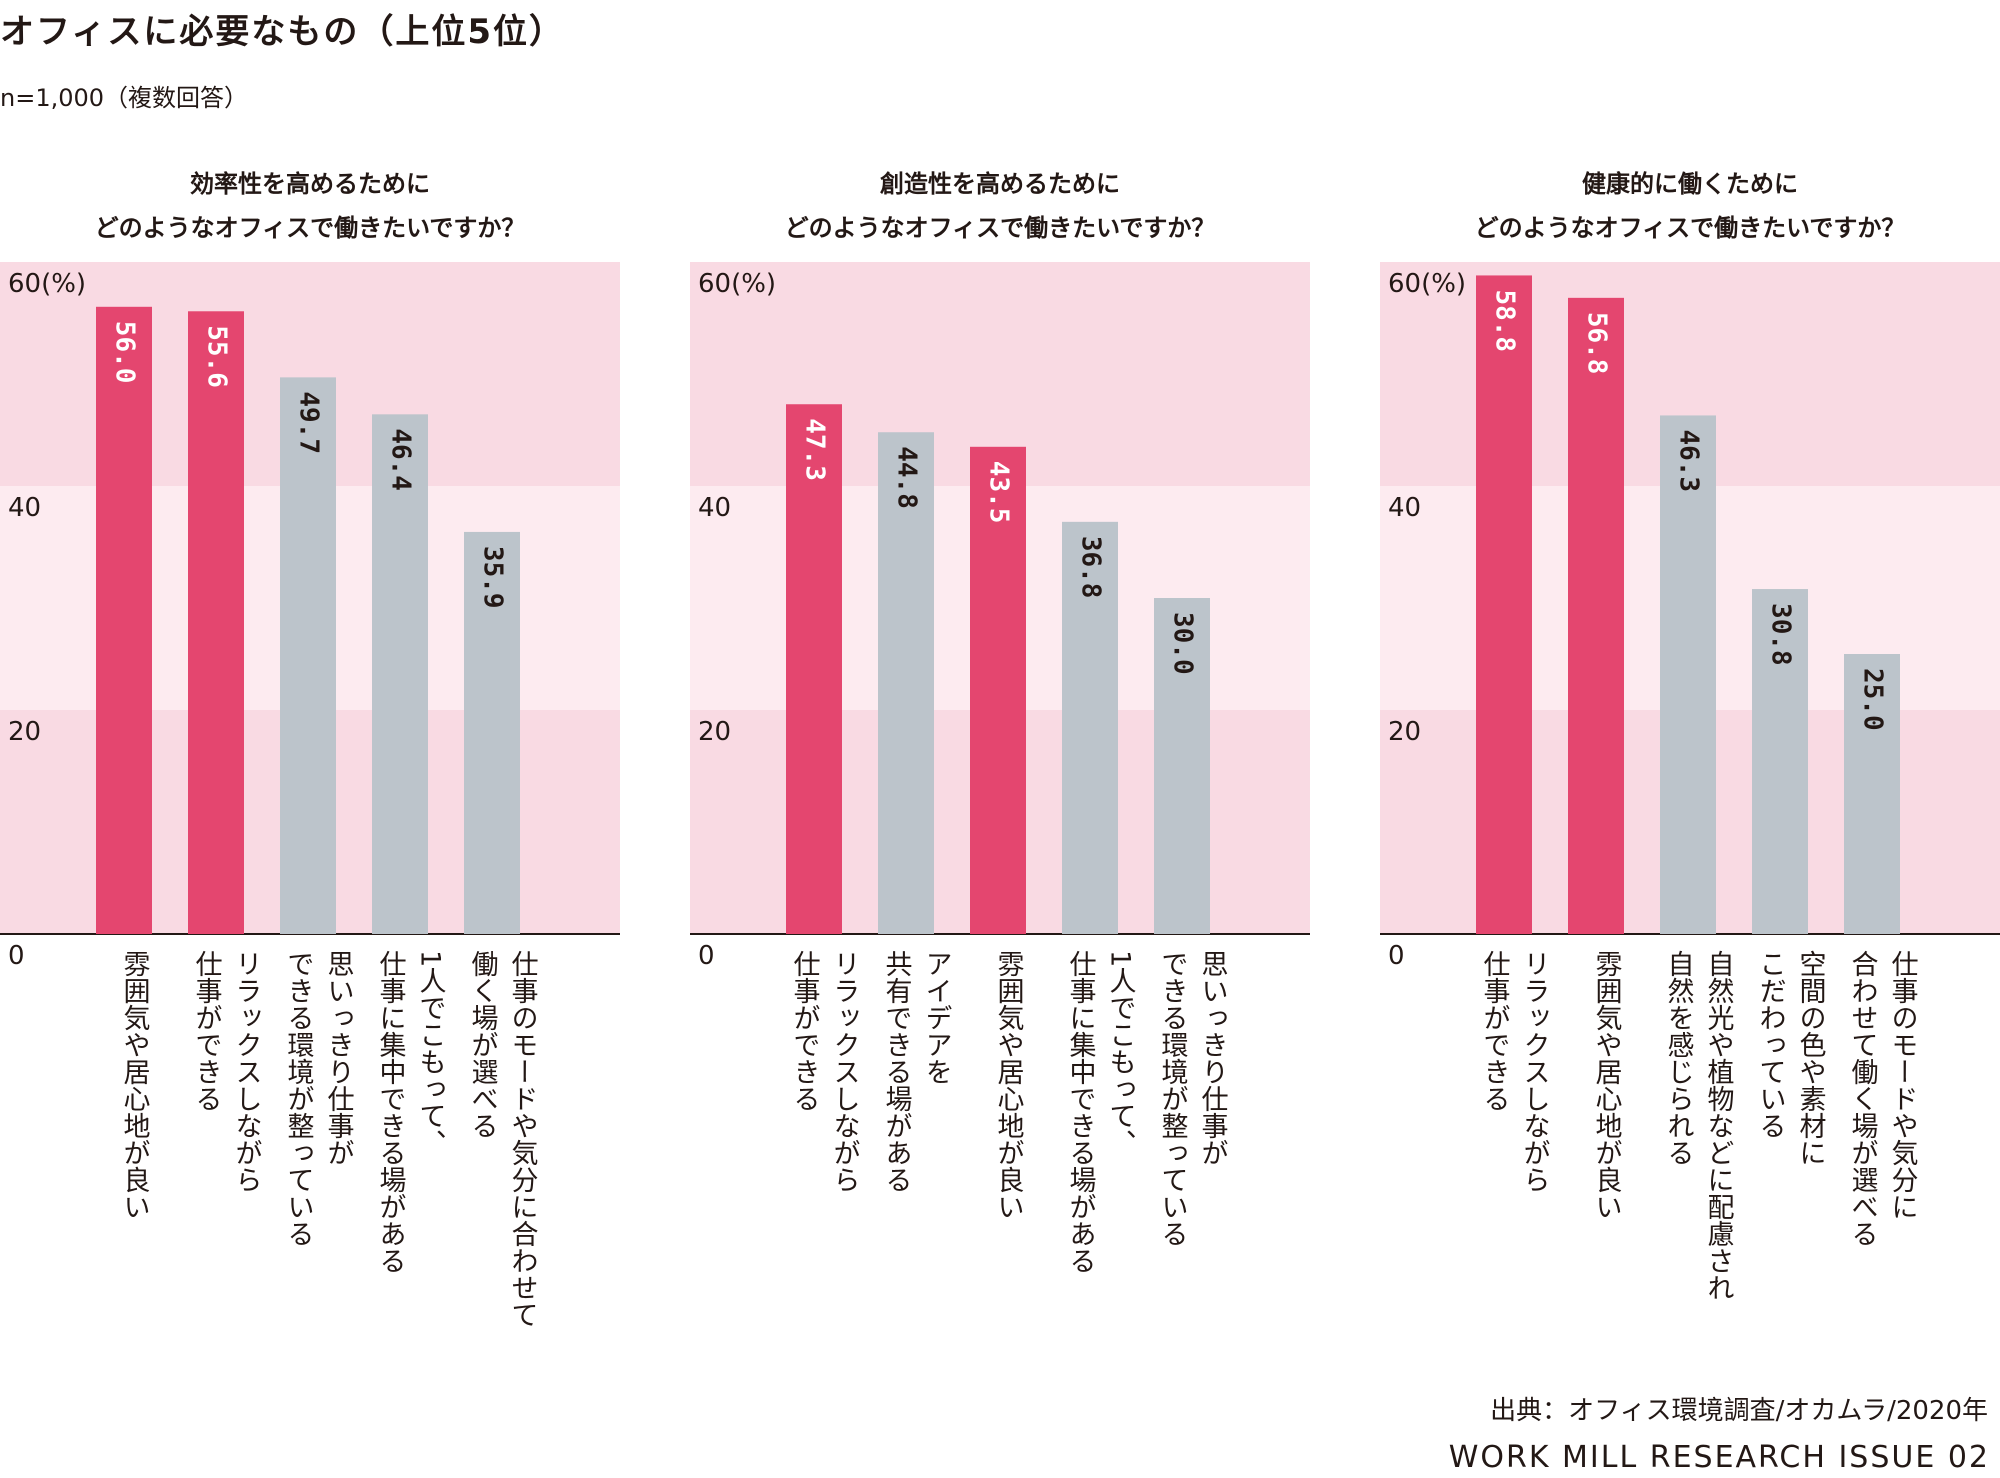 Image resolution: width=2000 pixels, height=1478 pixels. Describe the element at coordinates (1863, 1098) in the screenshot. I see `category-label: 合わせて働く場が選べる` at that location.